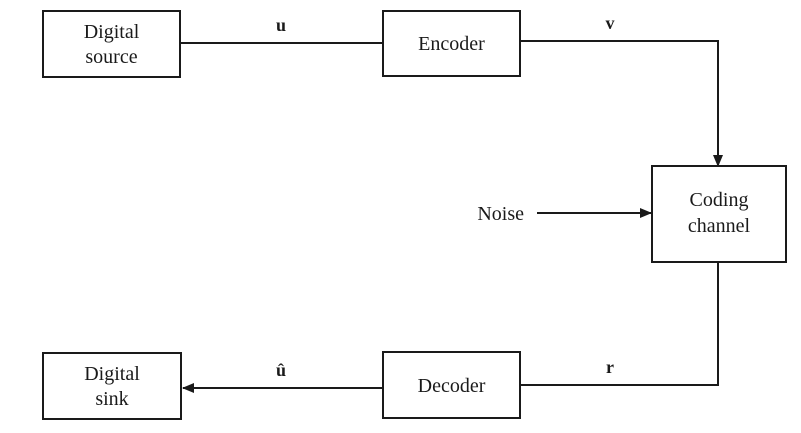 This screenshot has width=801, height=433. What do you see at coordinates (281, 370) in the screenshot?
I see `signal-u-hat-label: û` at bounding box center [281, 370].